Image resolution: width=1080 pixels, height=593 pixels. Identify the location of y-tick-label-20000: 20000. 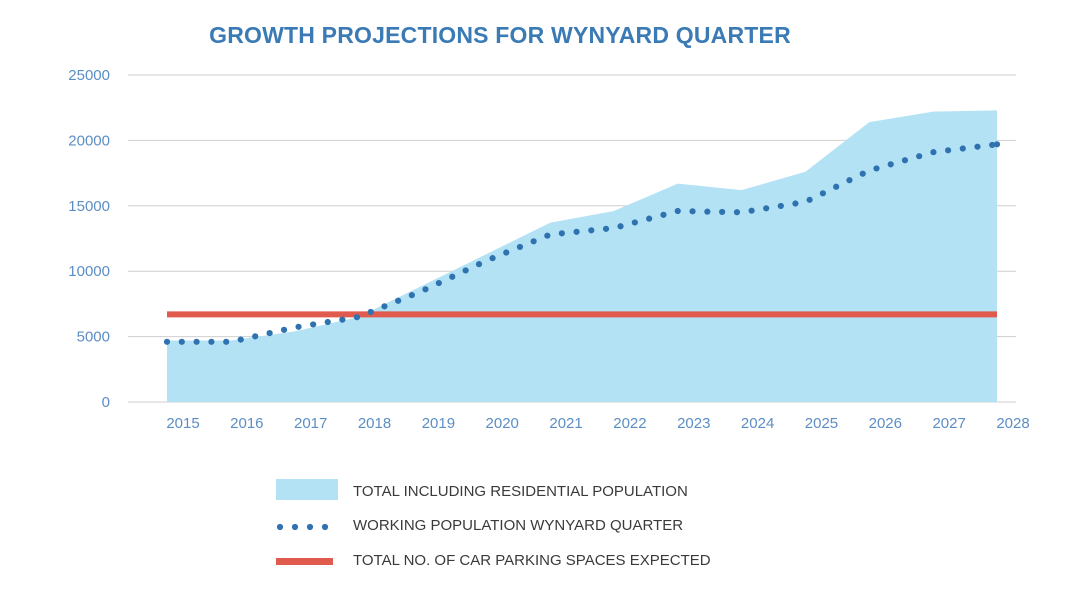
(89, 140).